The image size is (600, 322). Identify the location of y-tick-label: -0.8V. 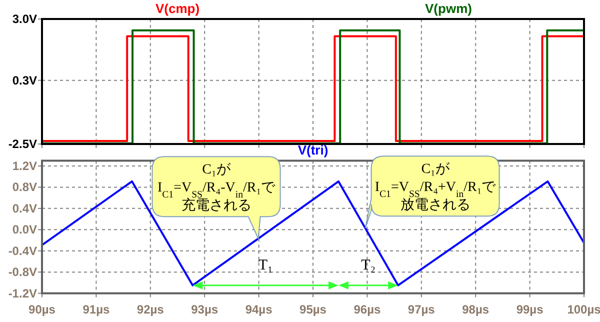
(22, 272).